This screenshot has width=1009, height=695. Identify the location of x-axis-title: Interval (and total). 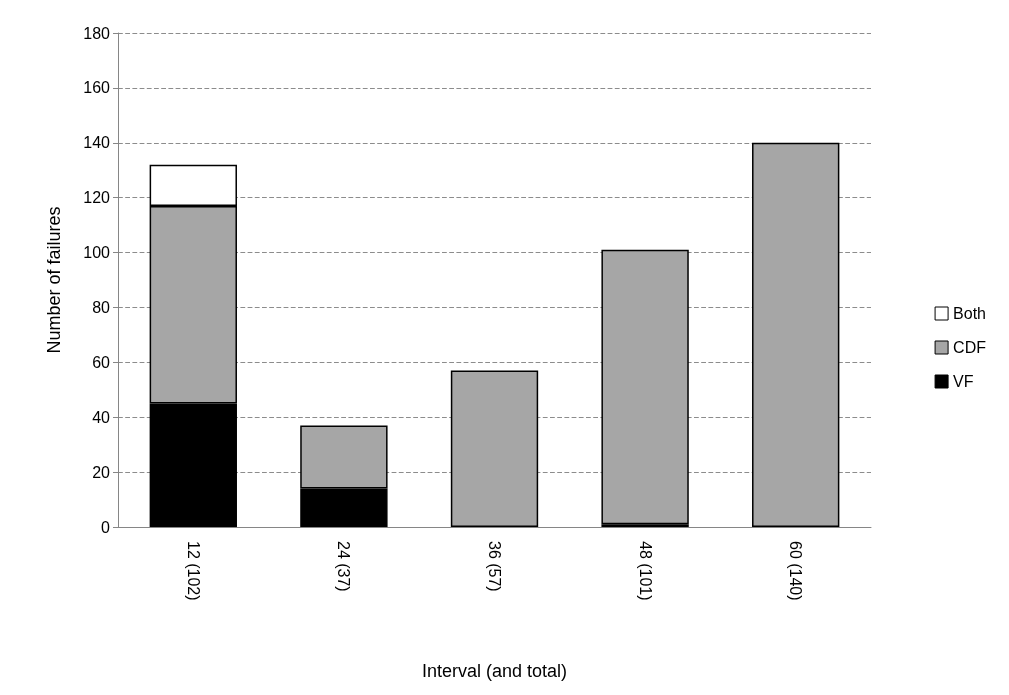
(494, 671).